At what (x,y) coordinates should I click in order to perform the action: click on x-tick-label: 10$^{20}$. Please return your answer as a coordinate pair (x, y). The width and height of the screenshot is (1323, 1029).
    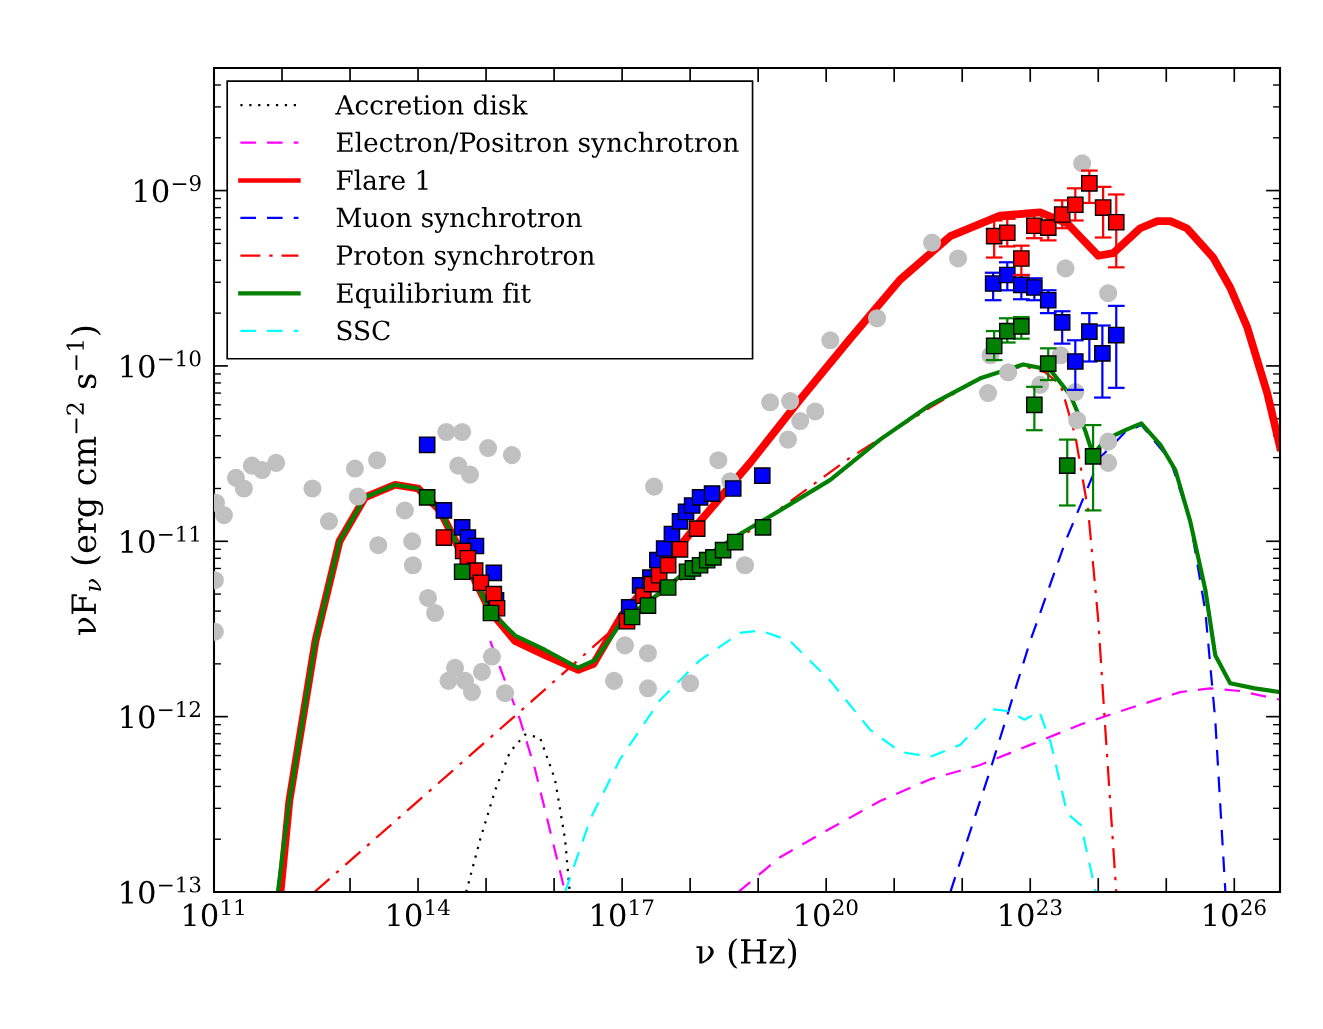
    Looking at the image, I should click on (827, 913).